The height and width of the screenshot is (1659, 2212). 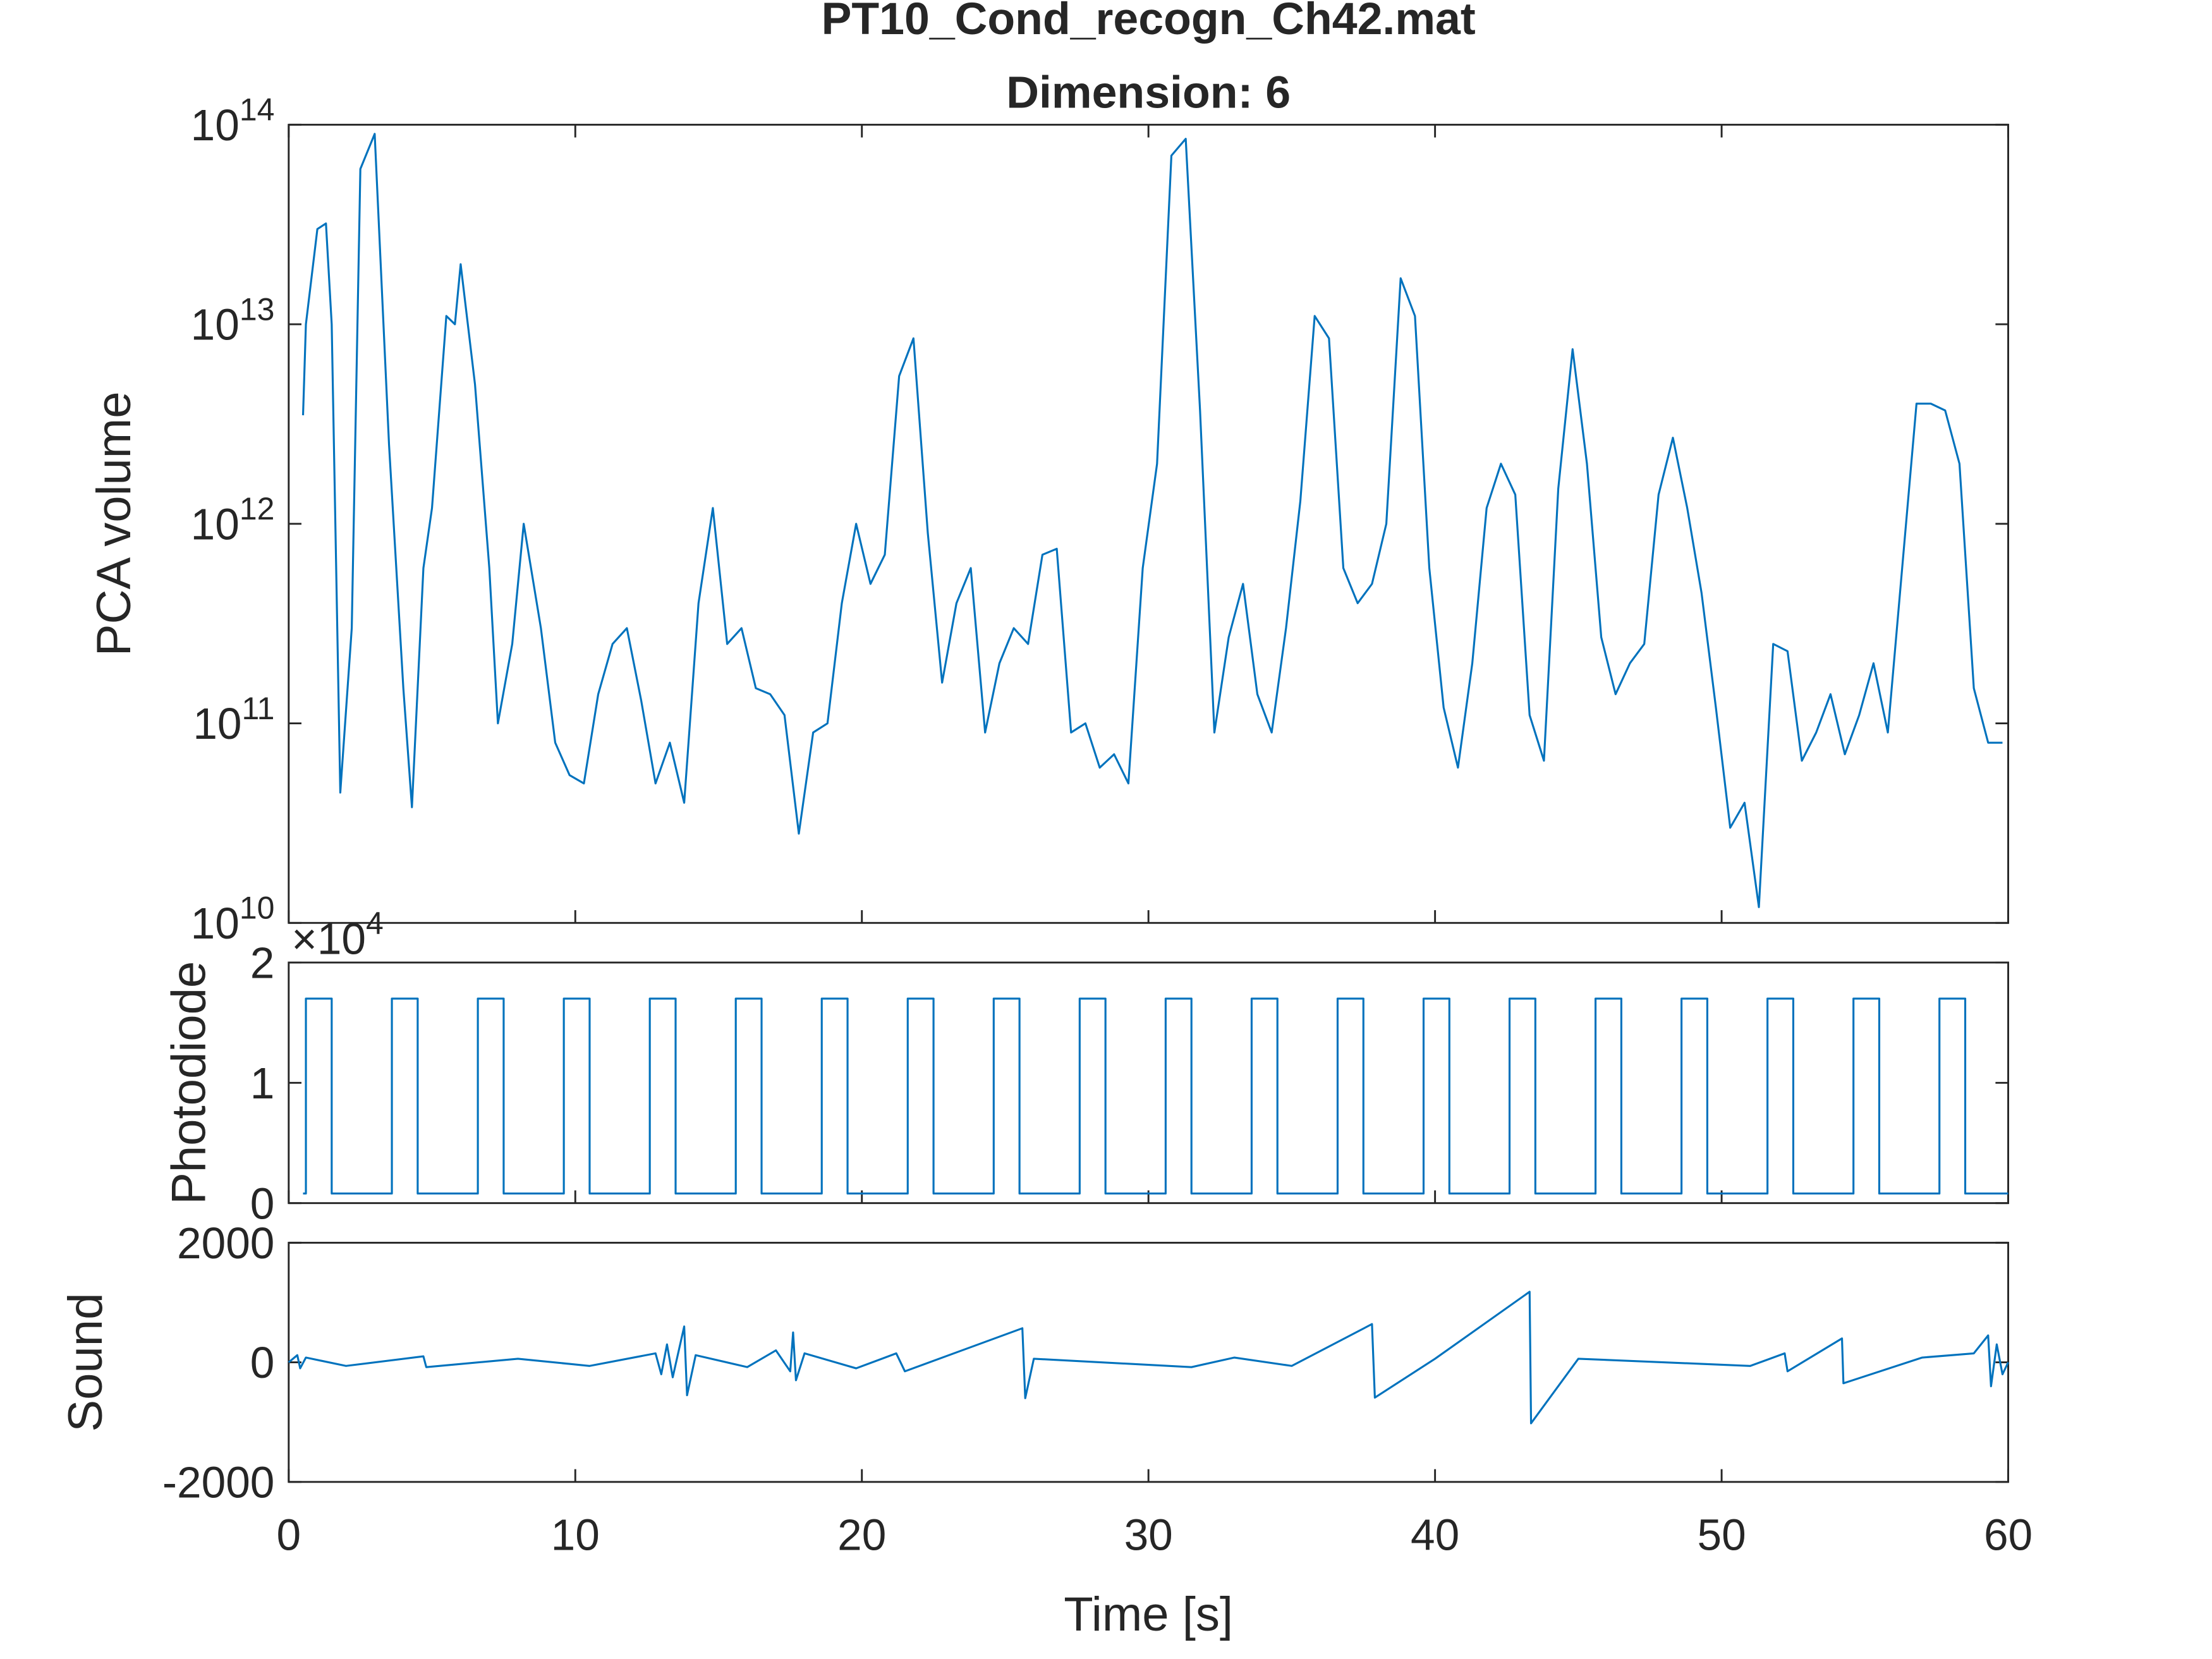 I want to click on x-tick-label: 60, so click(x=2008, y=1534).